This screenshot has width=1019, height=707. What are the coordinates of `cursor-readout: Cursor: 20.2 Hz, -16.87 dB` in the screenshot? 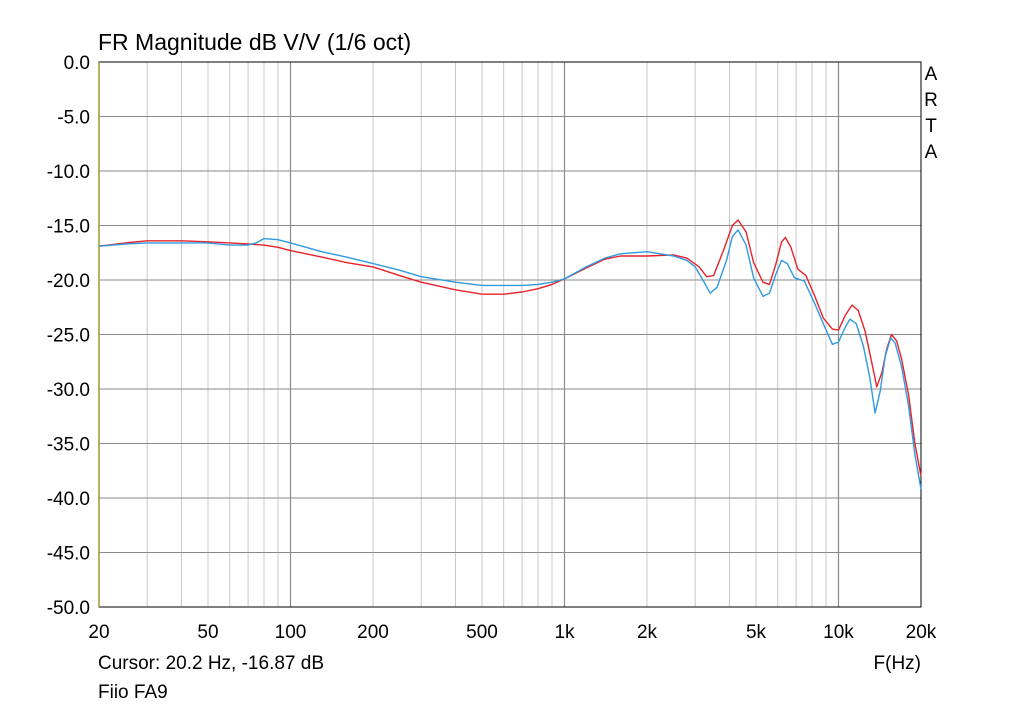 It's located at (211, 663).